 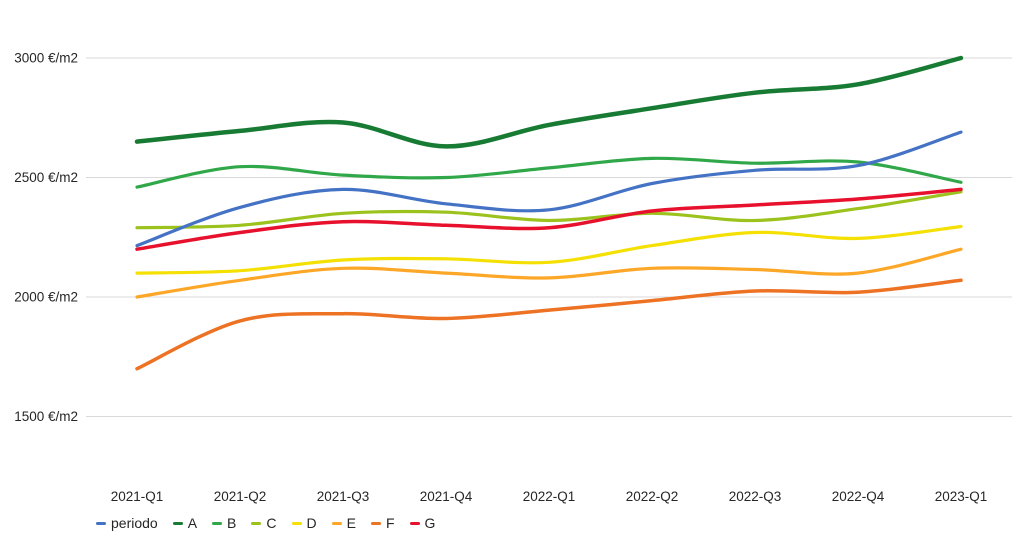 I want to click on series-line-E, so click(x=549, y=273).